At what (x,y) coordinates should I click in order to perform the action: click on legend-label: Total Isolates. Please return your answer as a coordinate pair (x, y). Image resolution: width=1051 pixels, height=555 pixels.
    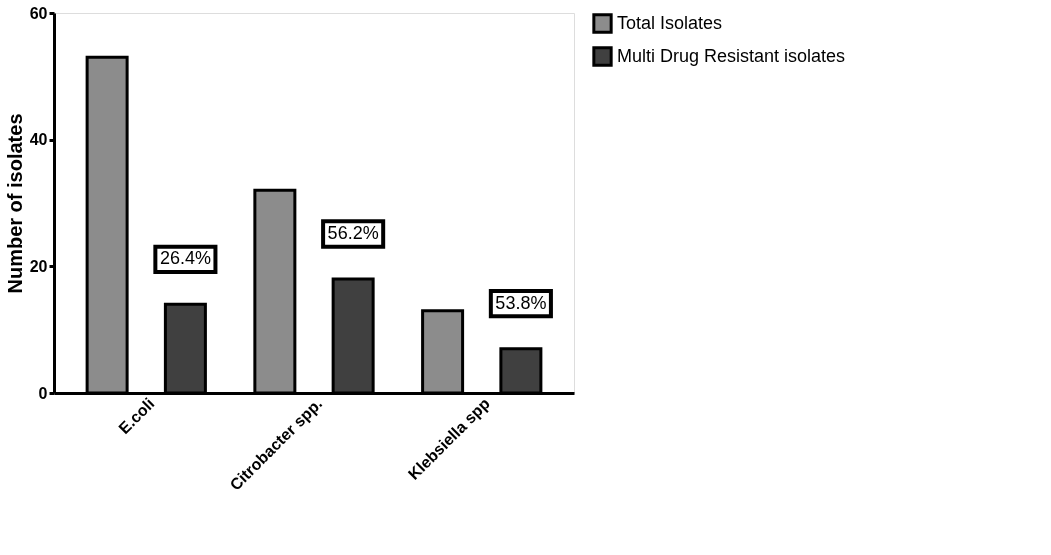
    Looking at the image, I should click on (670, 22).